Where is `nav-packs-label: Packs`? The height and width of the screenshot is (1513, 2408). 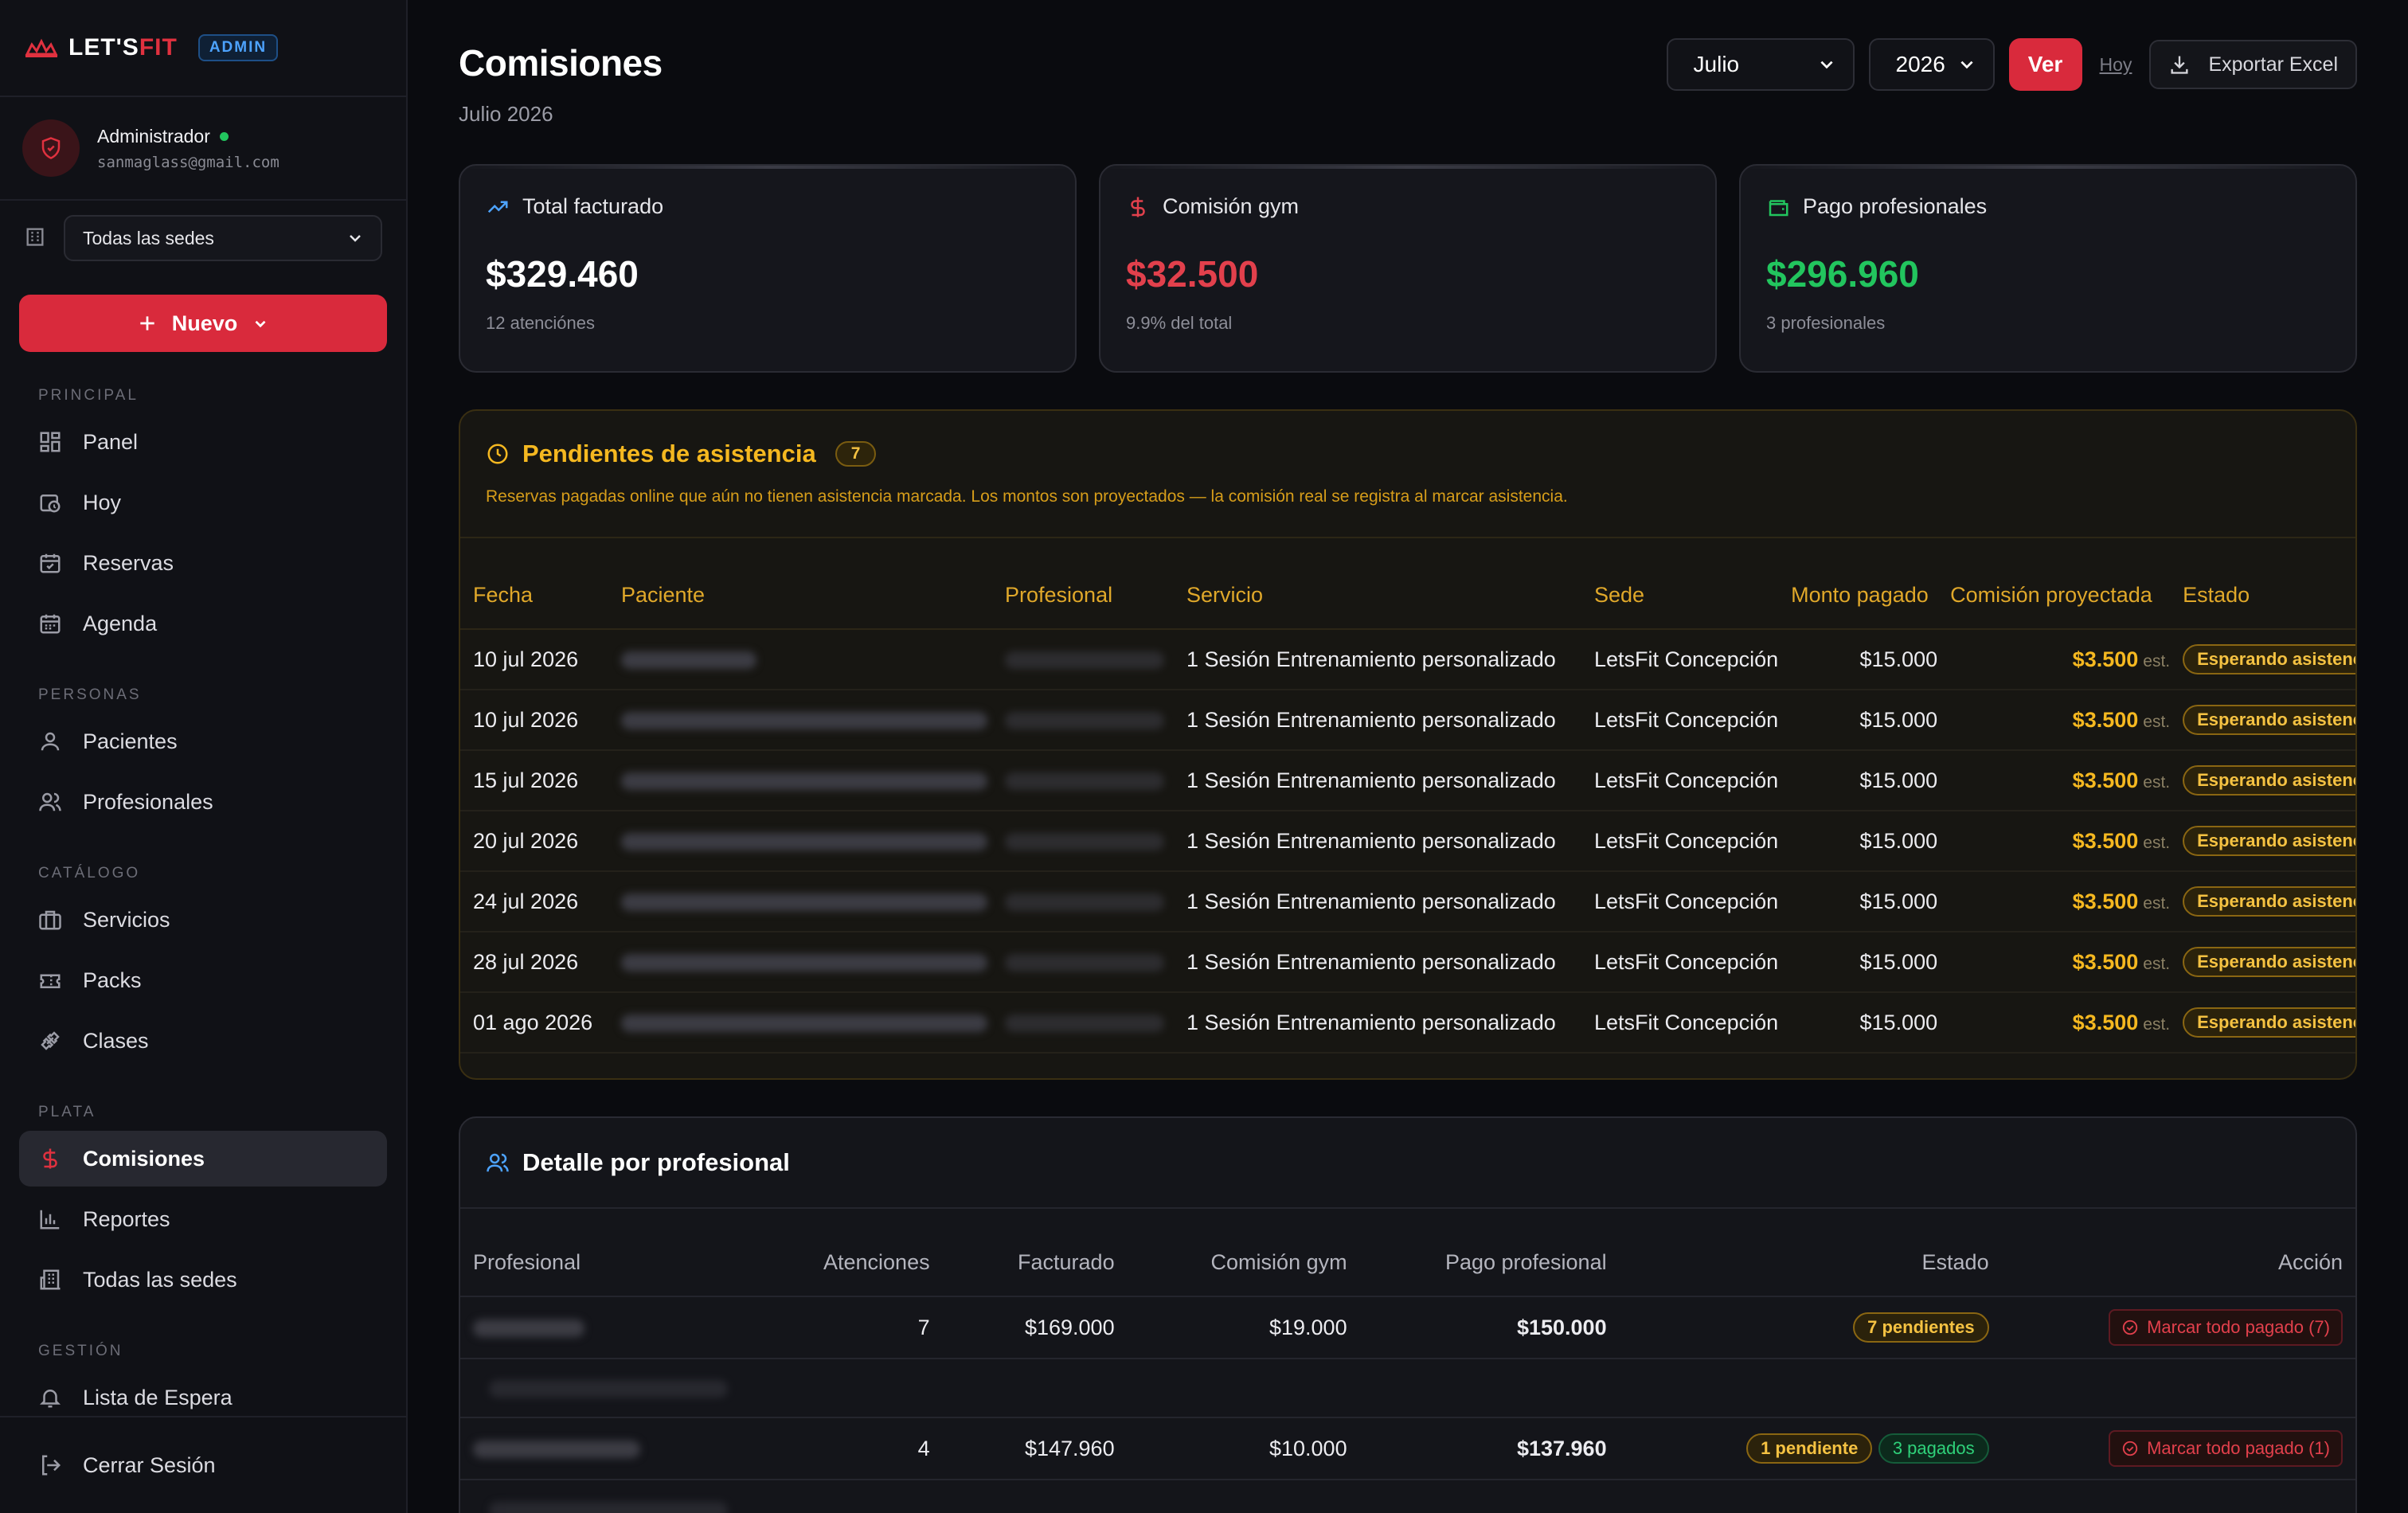
nav-packs-label: Packs is located at coordinates (112, 980).